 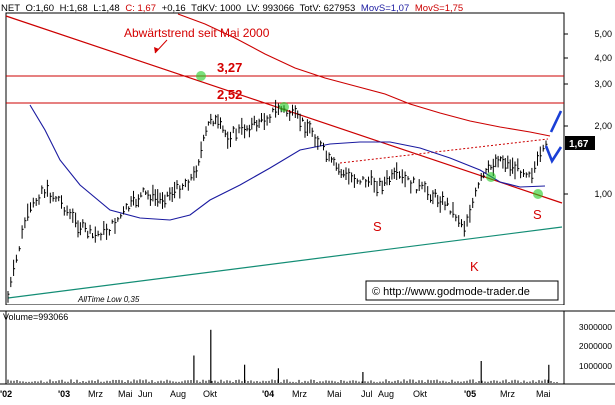 What do you see at coordinates (377, 226) in the screenshot?
I see `shoulder-left: S` at bounding box center [377, 226].